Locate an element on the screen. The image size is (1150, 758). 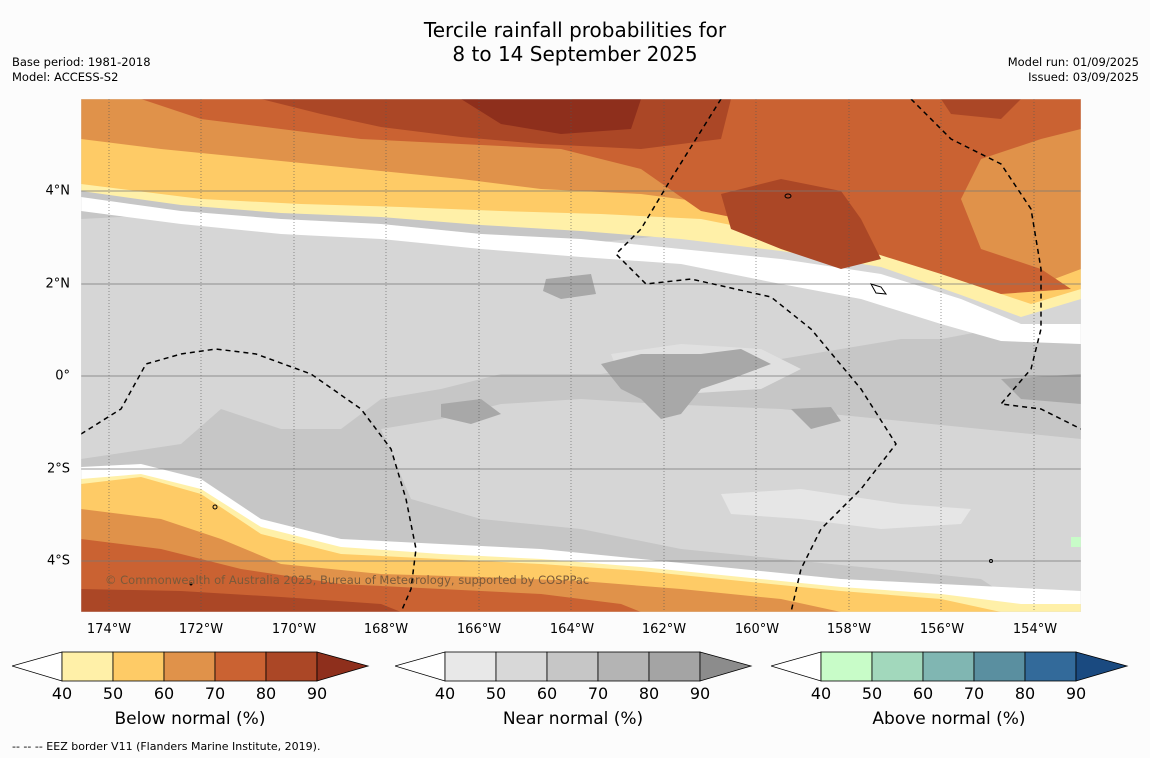
below-tick-80: 80 is located at coordinates (266, 693).